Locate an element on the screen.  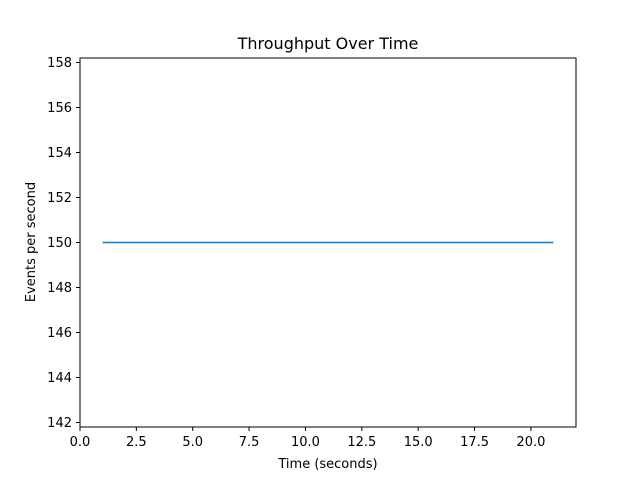
y-tick-label: 148 is located at coordinates (59, 288).